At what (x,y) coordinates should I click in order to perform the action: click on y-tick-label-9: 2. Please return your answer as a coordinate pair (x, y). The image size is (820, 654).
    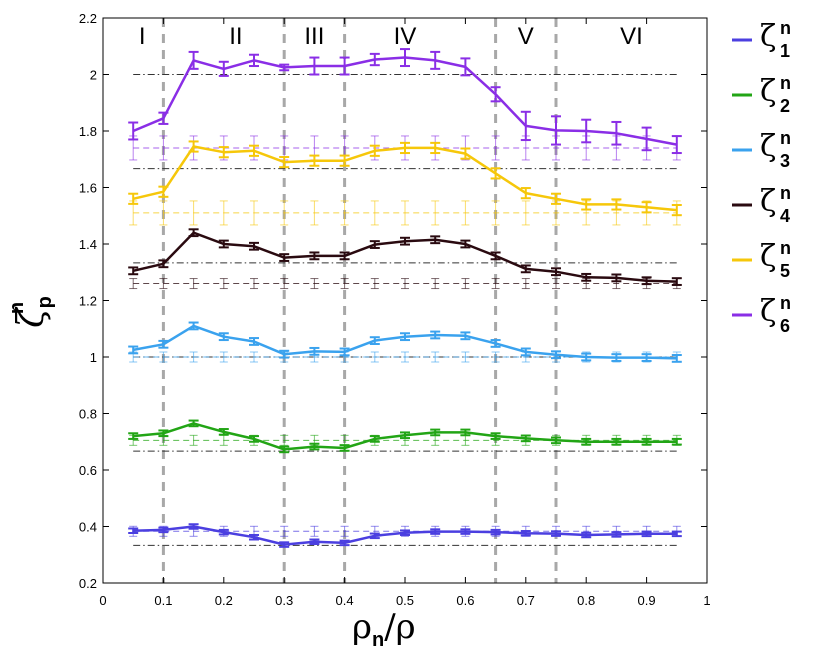
    Looking at the image, I should click on (93, 75).